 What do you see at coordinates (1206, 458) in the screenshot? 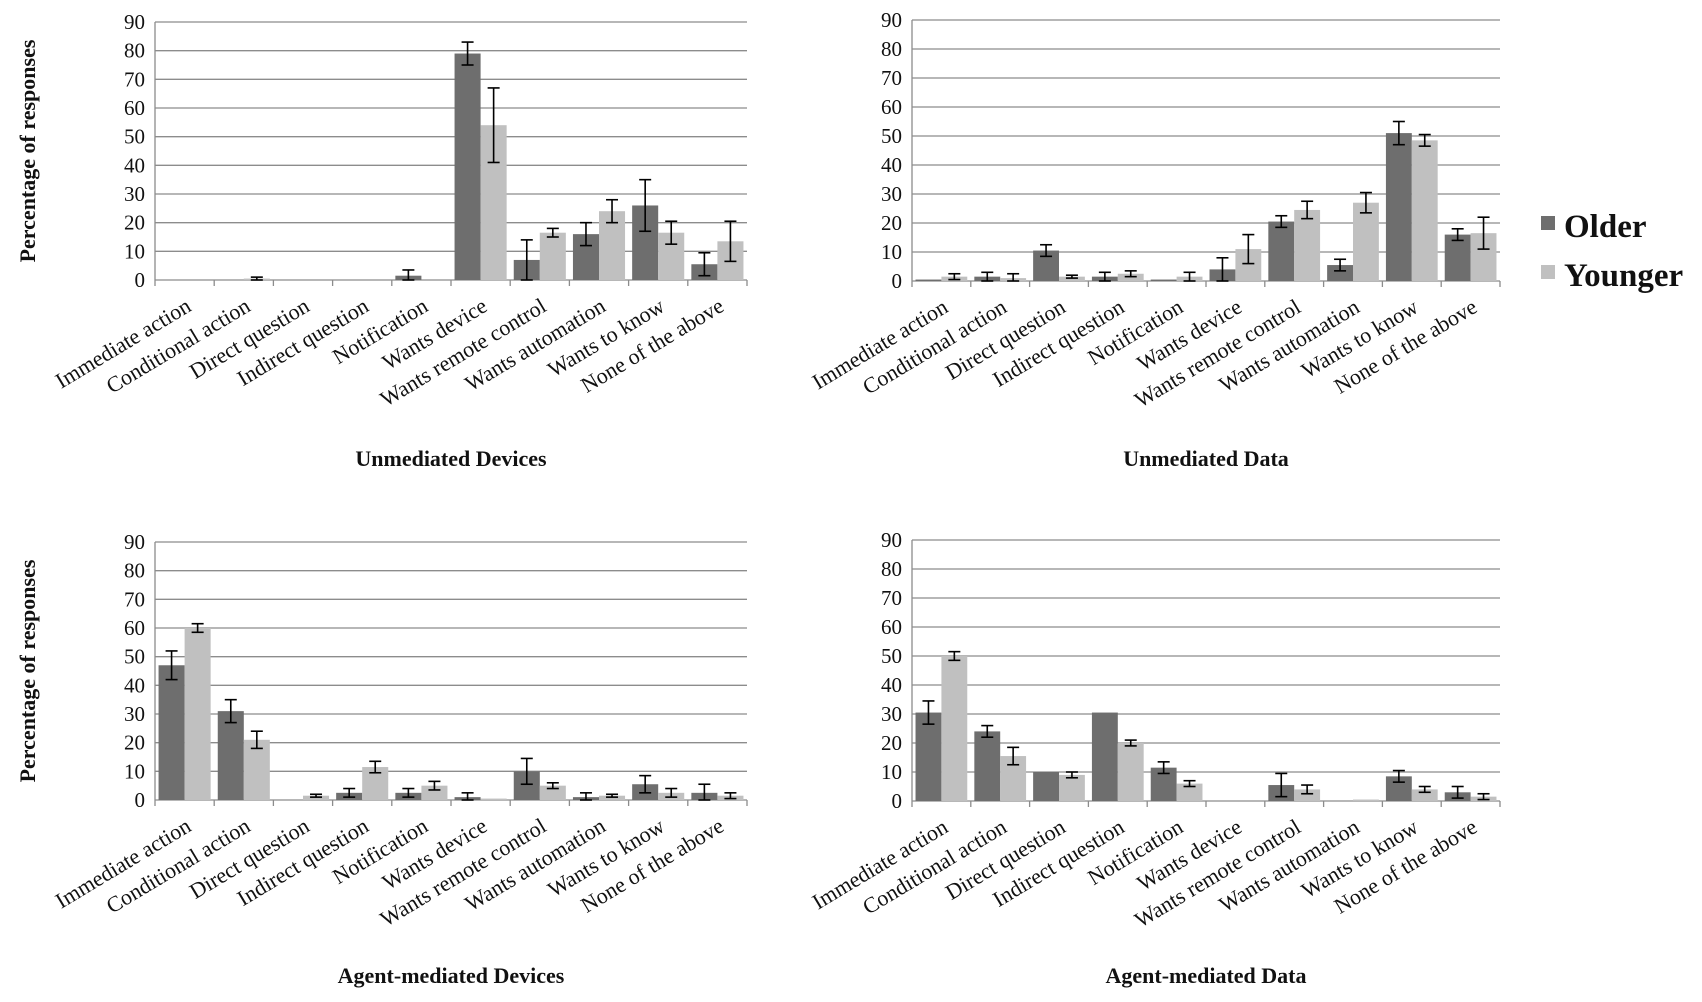
I see `chart-title: Unmediated Data` at bounding box center [1206, 458].